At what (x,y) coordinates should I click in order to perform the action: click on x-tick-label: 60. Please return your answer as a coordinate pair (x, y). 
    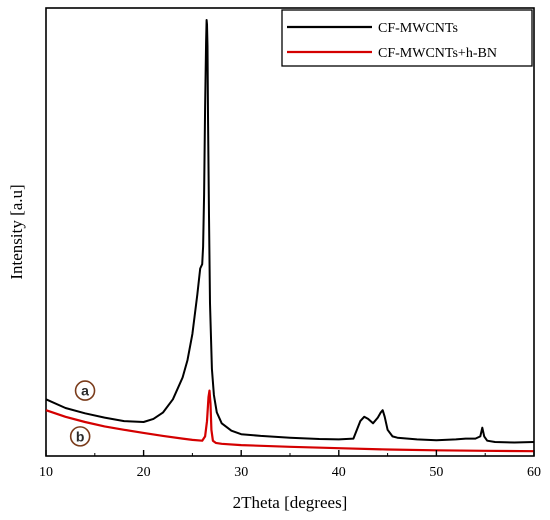
    Looking at the image, I should click on (534, 472).